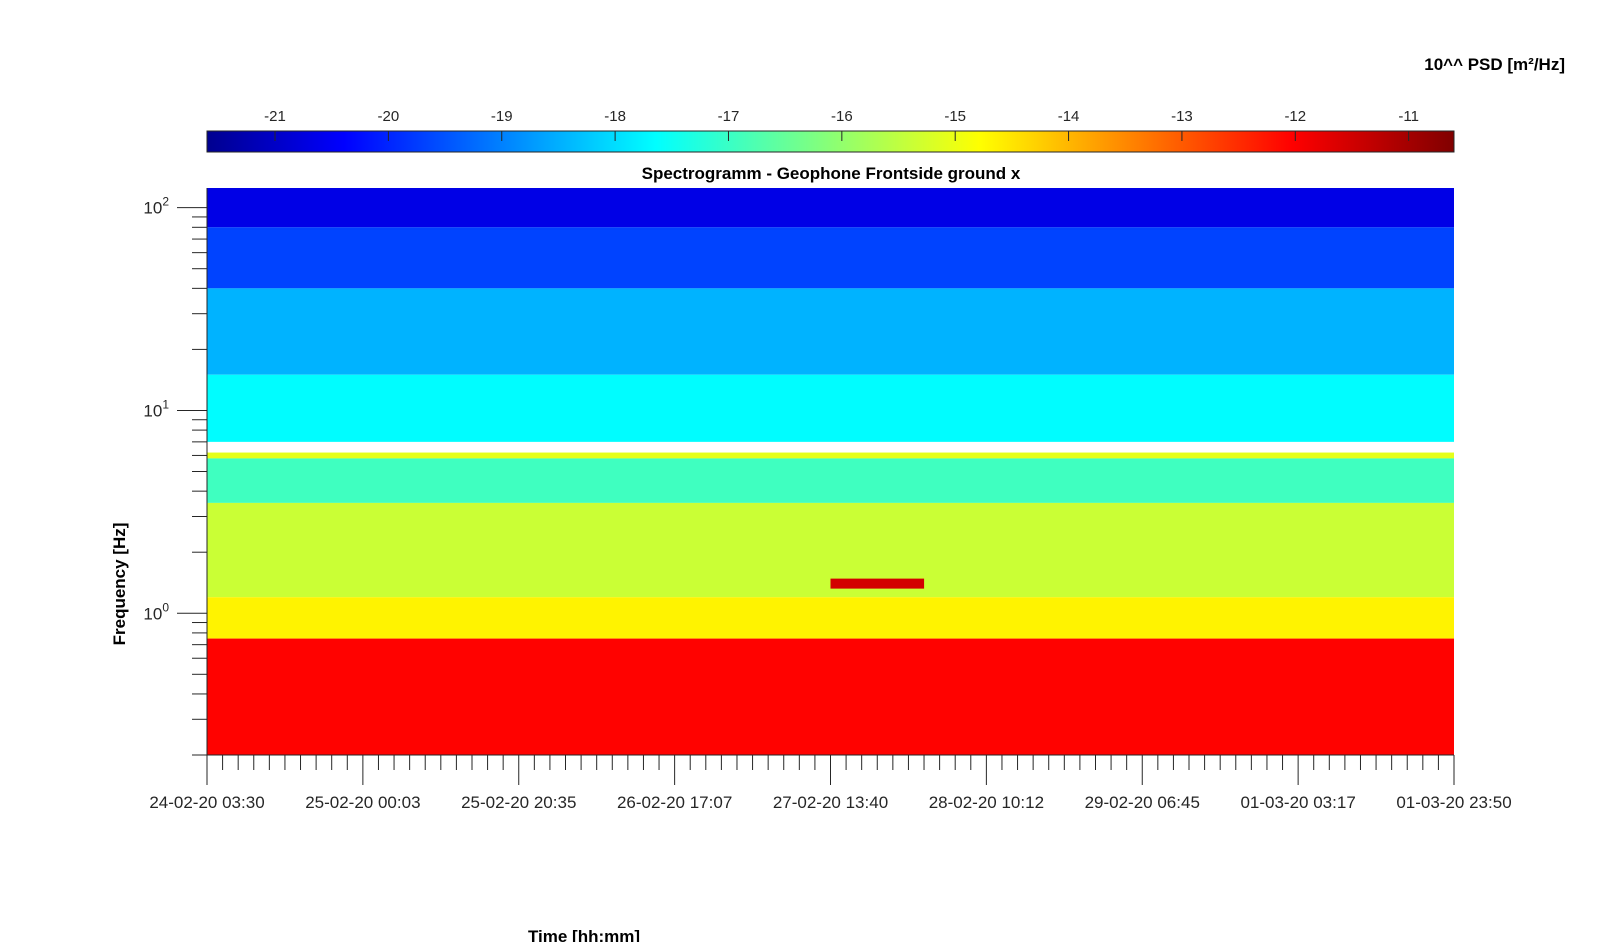  Describe the element at coordinates (1295, 116) in the screenshot. I see `colorbar-tick-label: -12` at that location.